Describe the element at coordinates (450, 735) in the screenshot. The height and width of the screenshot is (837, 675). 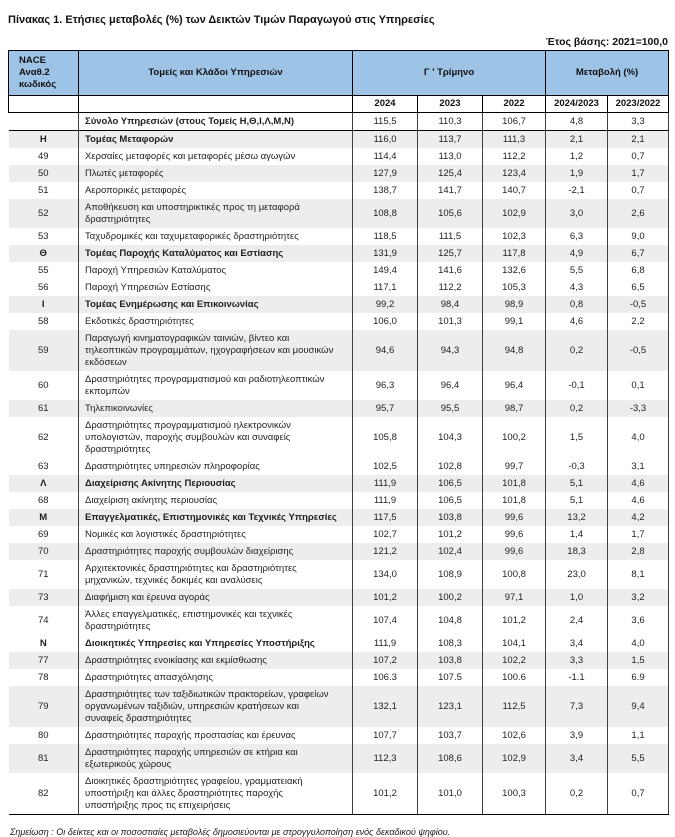
I see `value-cell: 103,7` at that location.